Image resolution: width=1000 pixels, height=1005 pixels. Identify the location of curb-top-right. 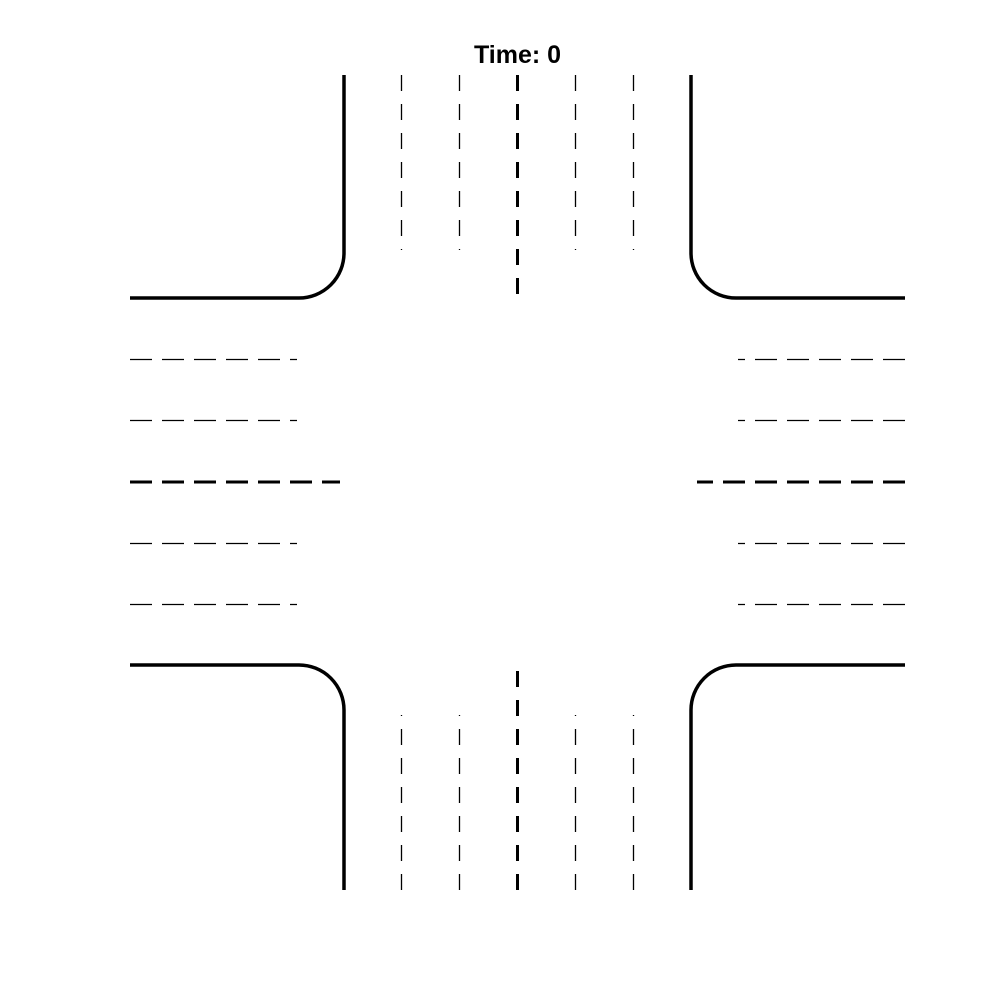
(797, 187).